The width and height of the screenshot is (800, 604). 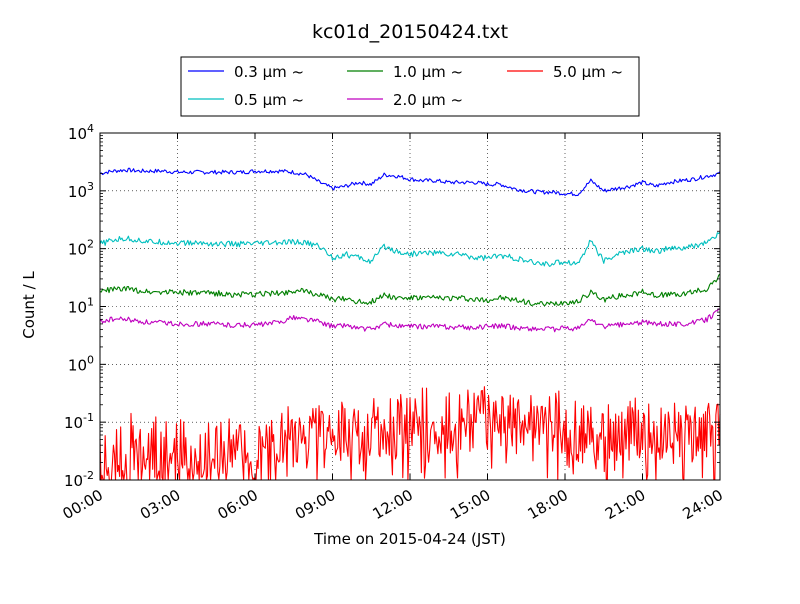 I want to click on x-tick-label: 24:00, so click(x=703, y=504).